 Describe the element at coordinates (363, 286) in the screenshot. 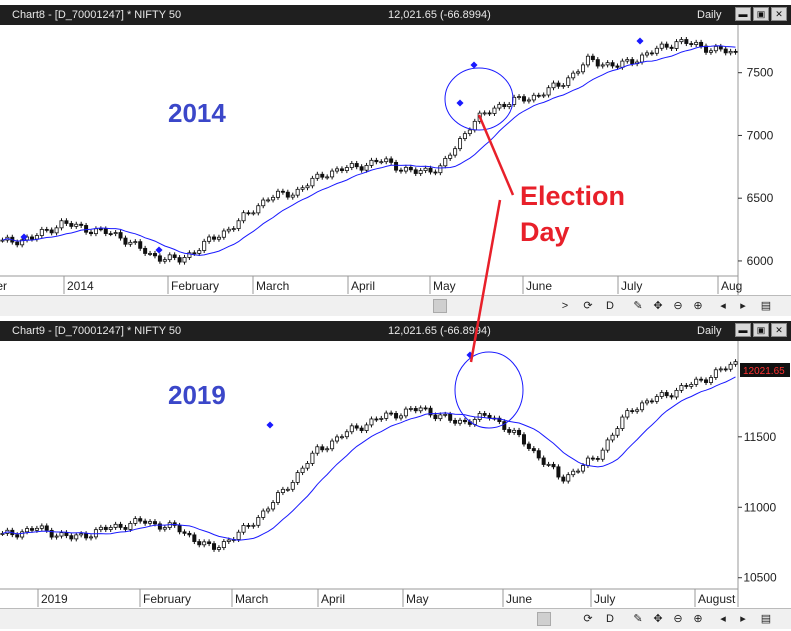

I see `month-label: April` at that location.